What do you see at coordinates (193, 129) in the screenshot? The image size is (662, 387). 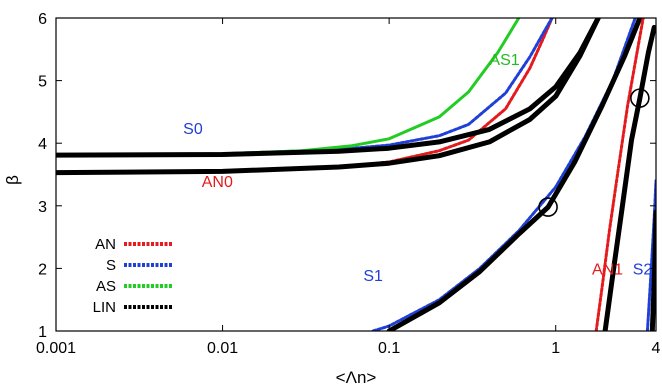 I see `curve-label-s0: S0` at bounding box center [193, 129].